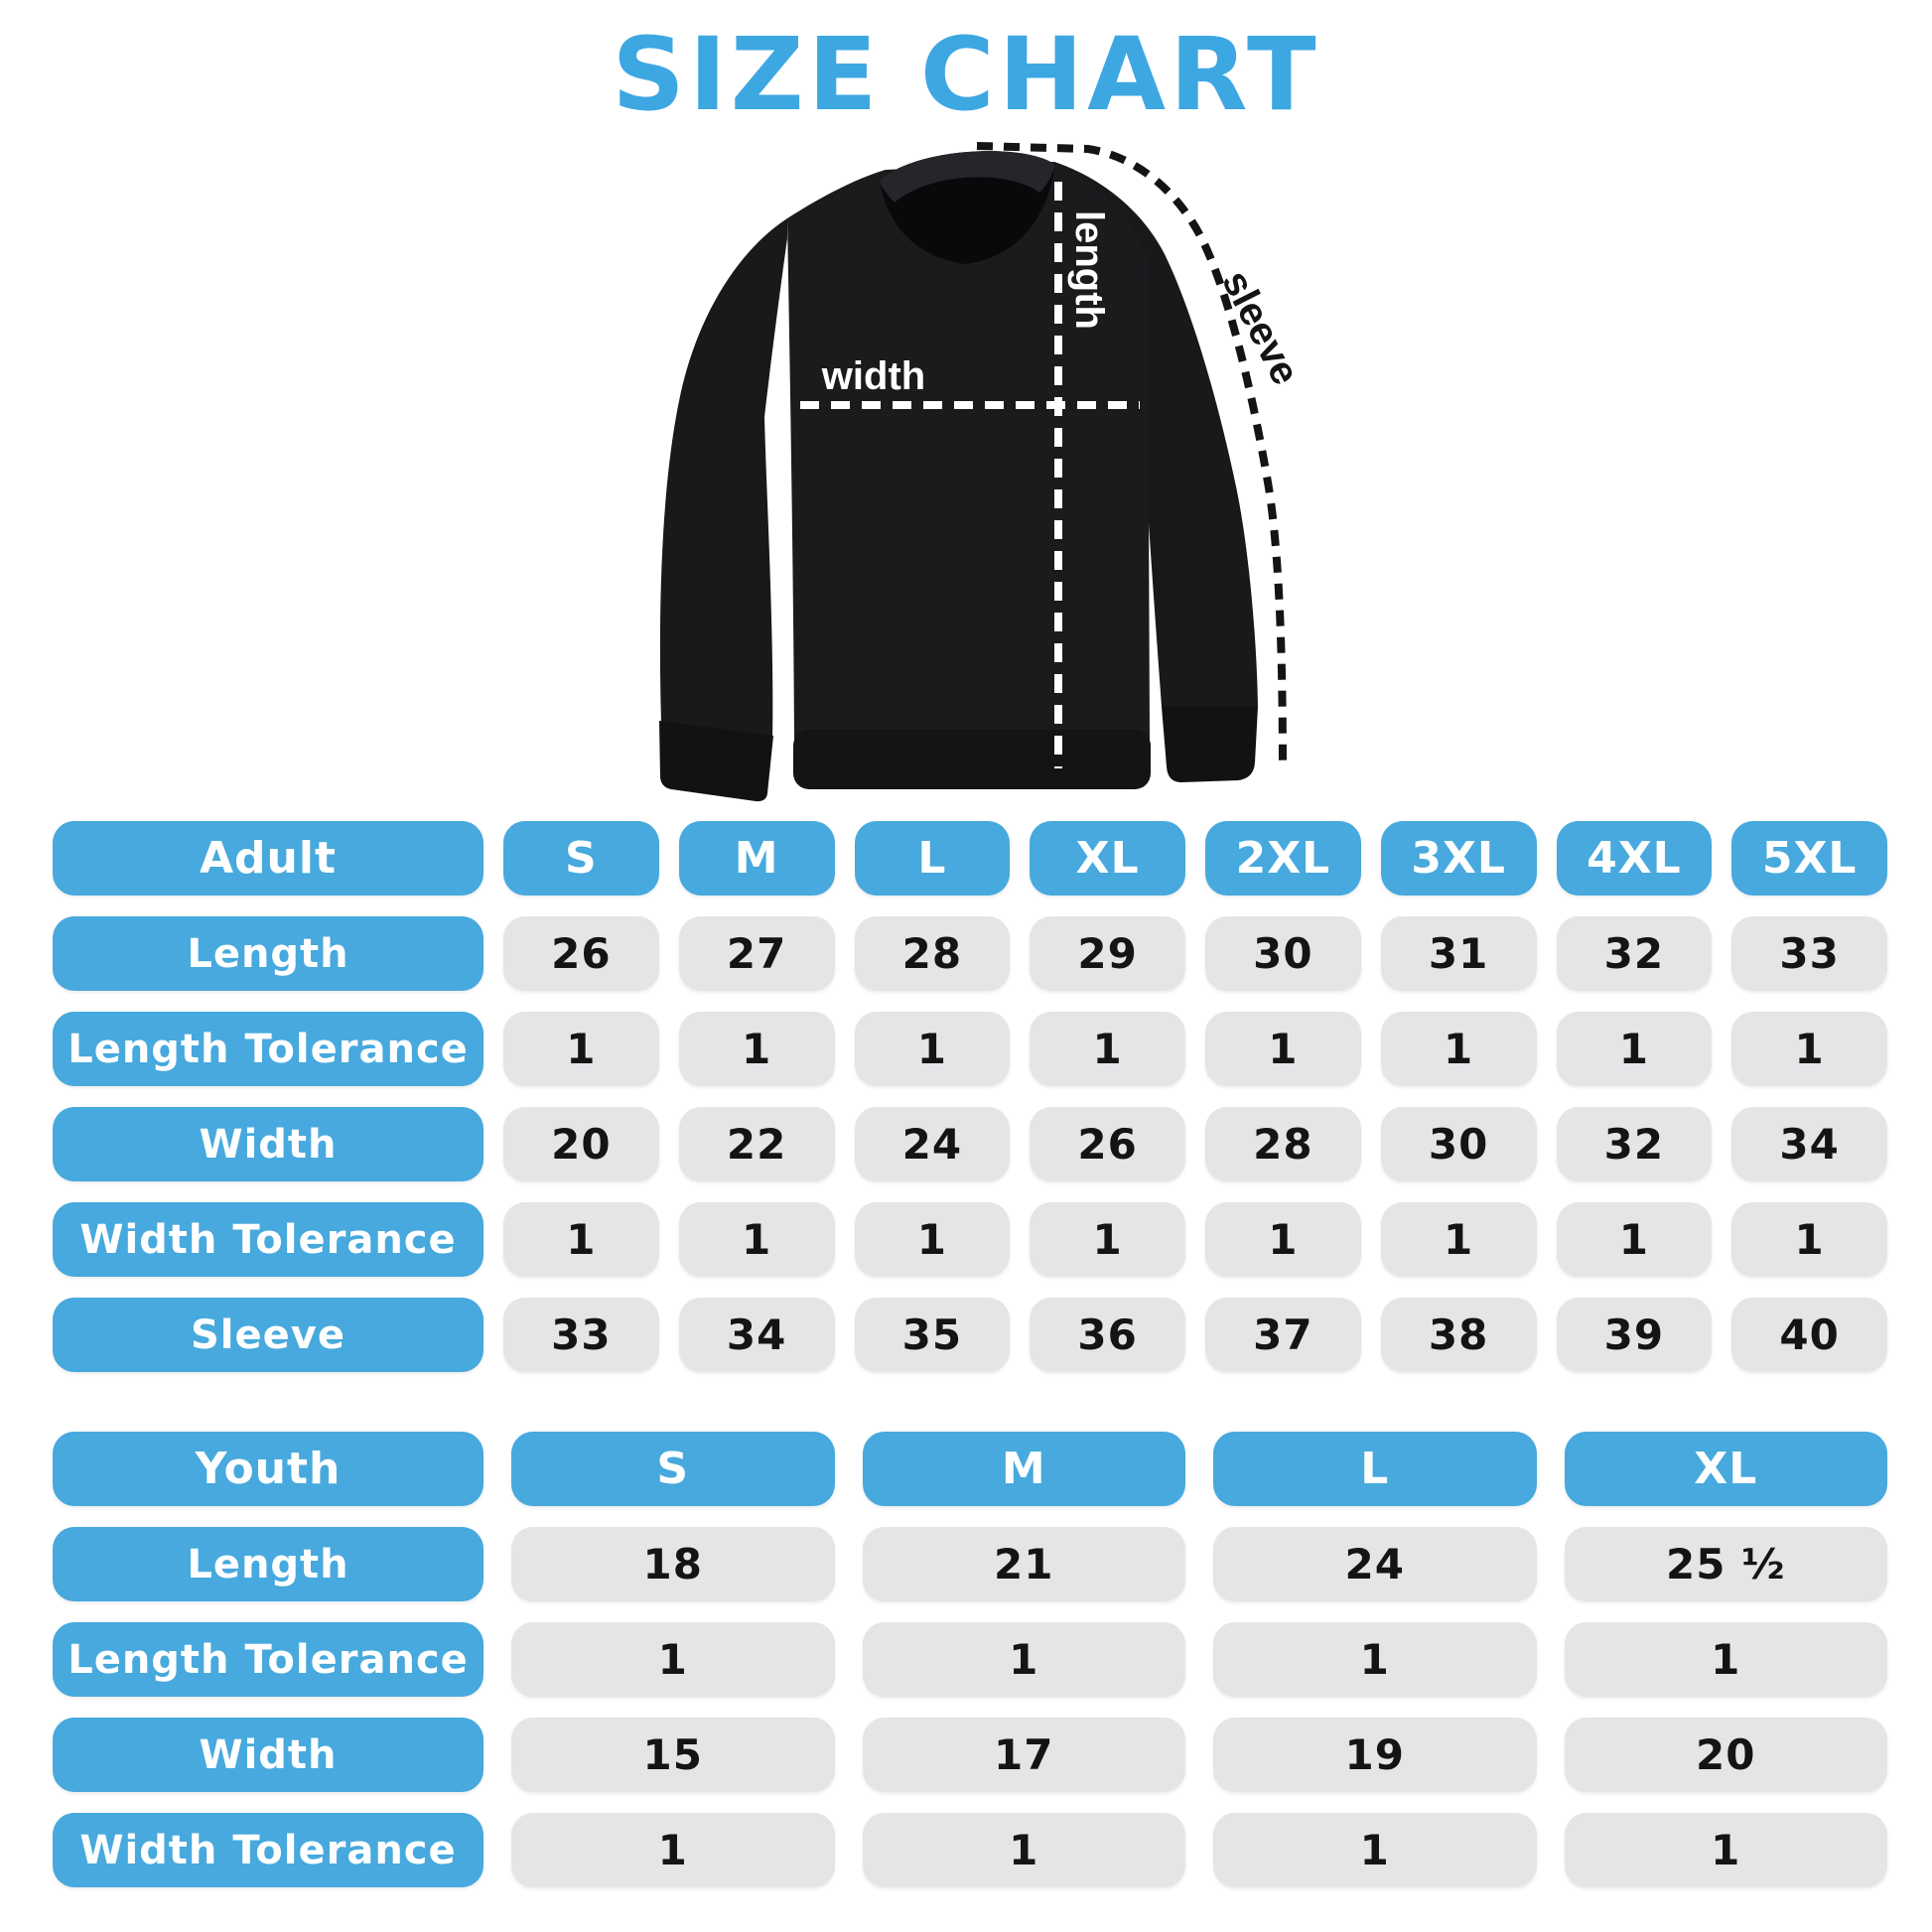 The width and height of the screenshot is (1932, 1932). I want to click on sweatshirt-left-sleeve, so click(723, 479).